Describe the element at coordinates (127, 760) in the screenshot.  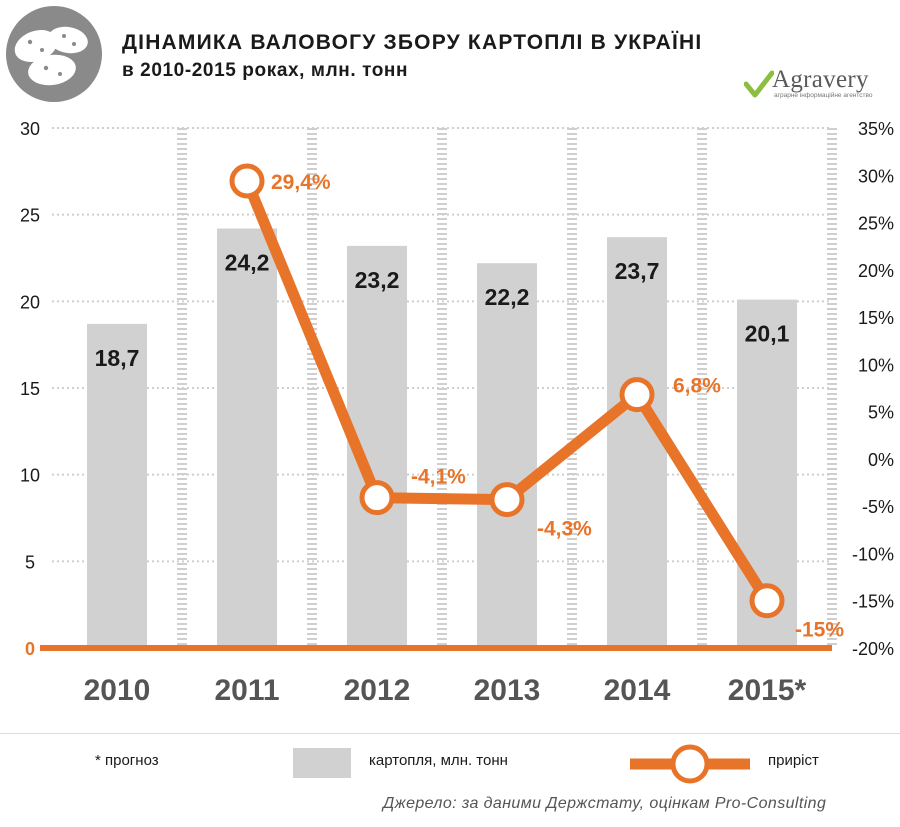
I see `legend-forecast-note: * прогноз` at that location.